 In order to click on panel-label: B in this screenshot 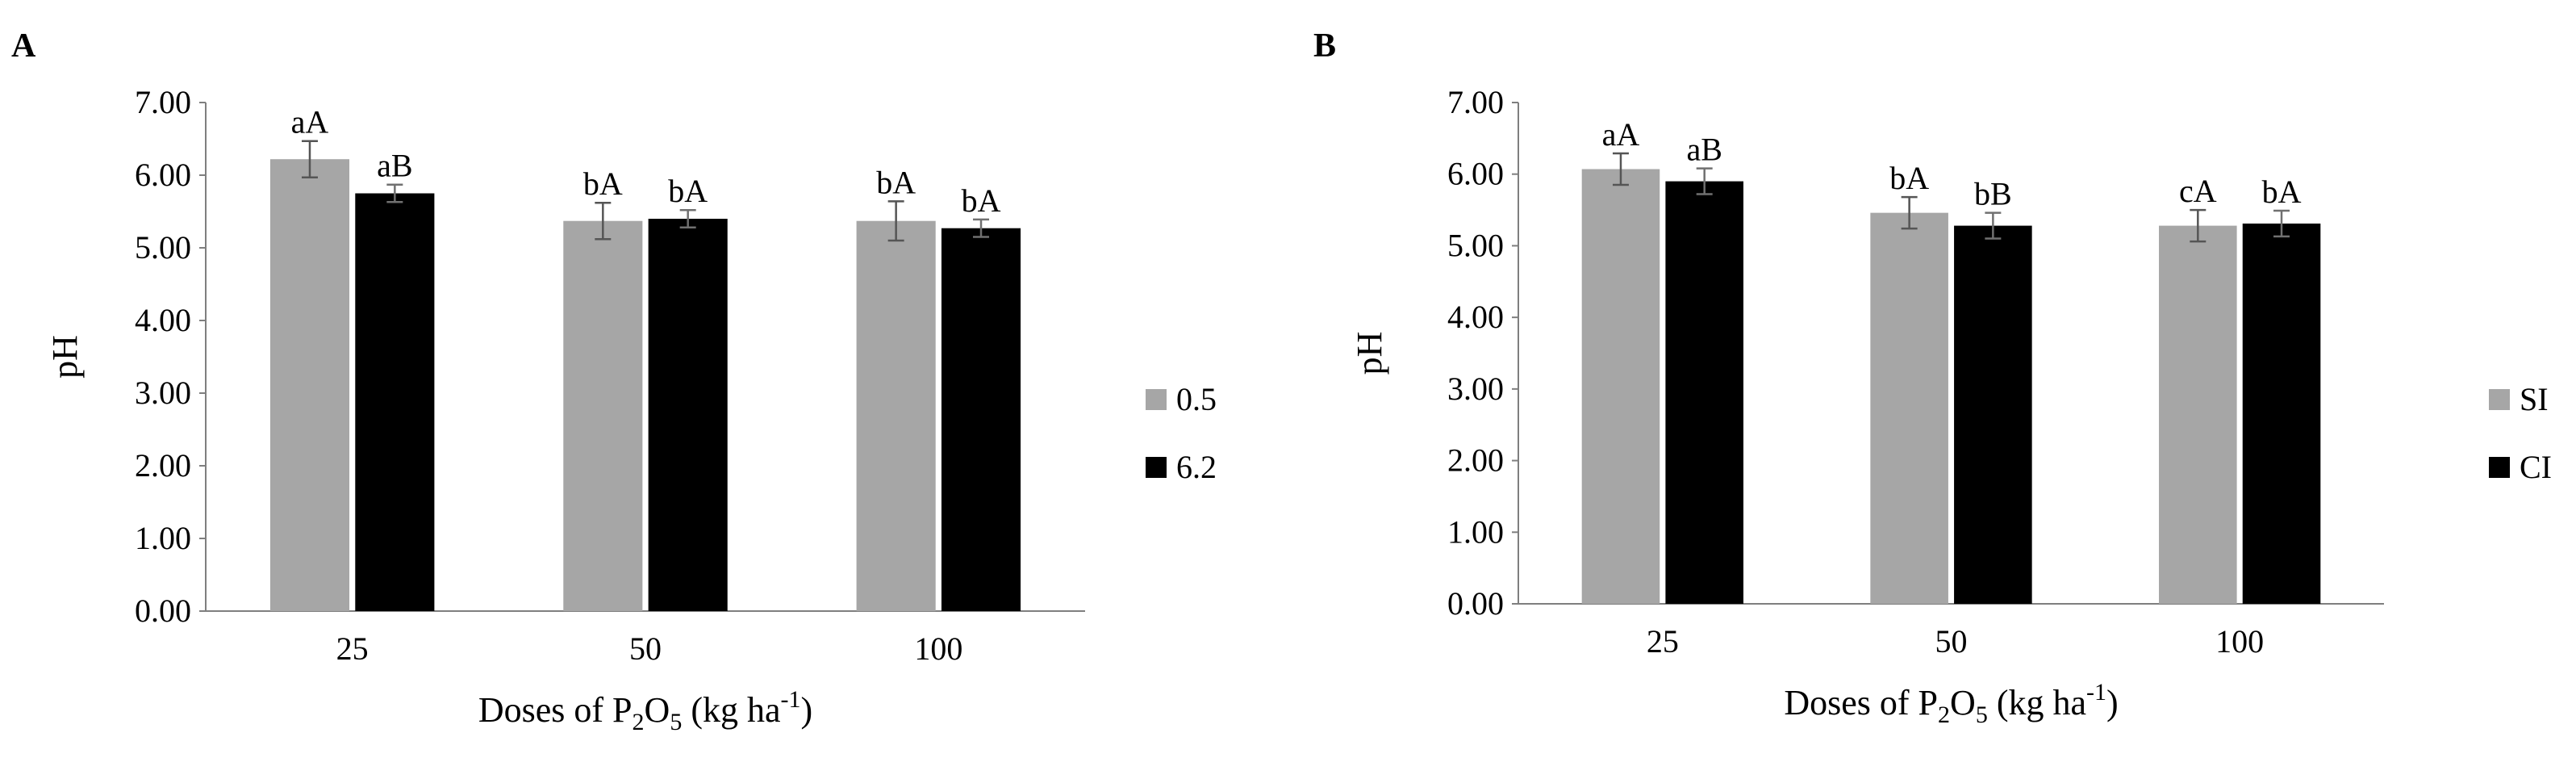, I will do `click(1324, 46)`.